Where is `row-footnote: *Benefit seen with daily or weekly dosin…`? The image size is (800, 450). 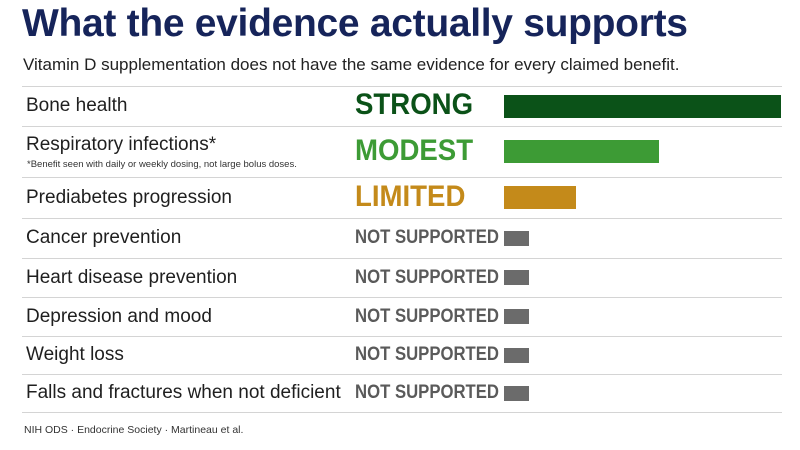
row-footnote: *Benefit seen with daily or weekly dosin… is located at coordinates (162, 164).